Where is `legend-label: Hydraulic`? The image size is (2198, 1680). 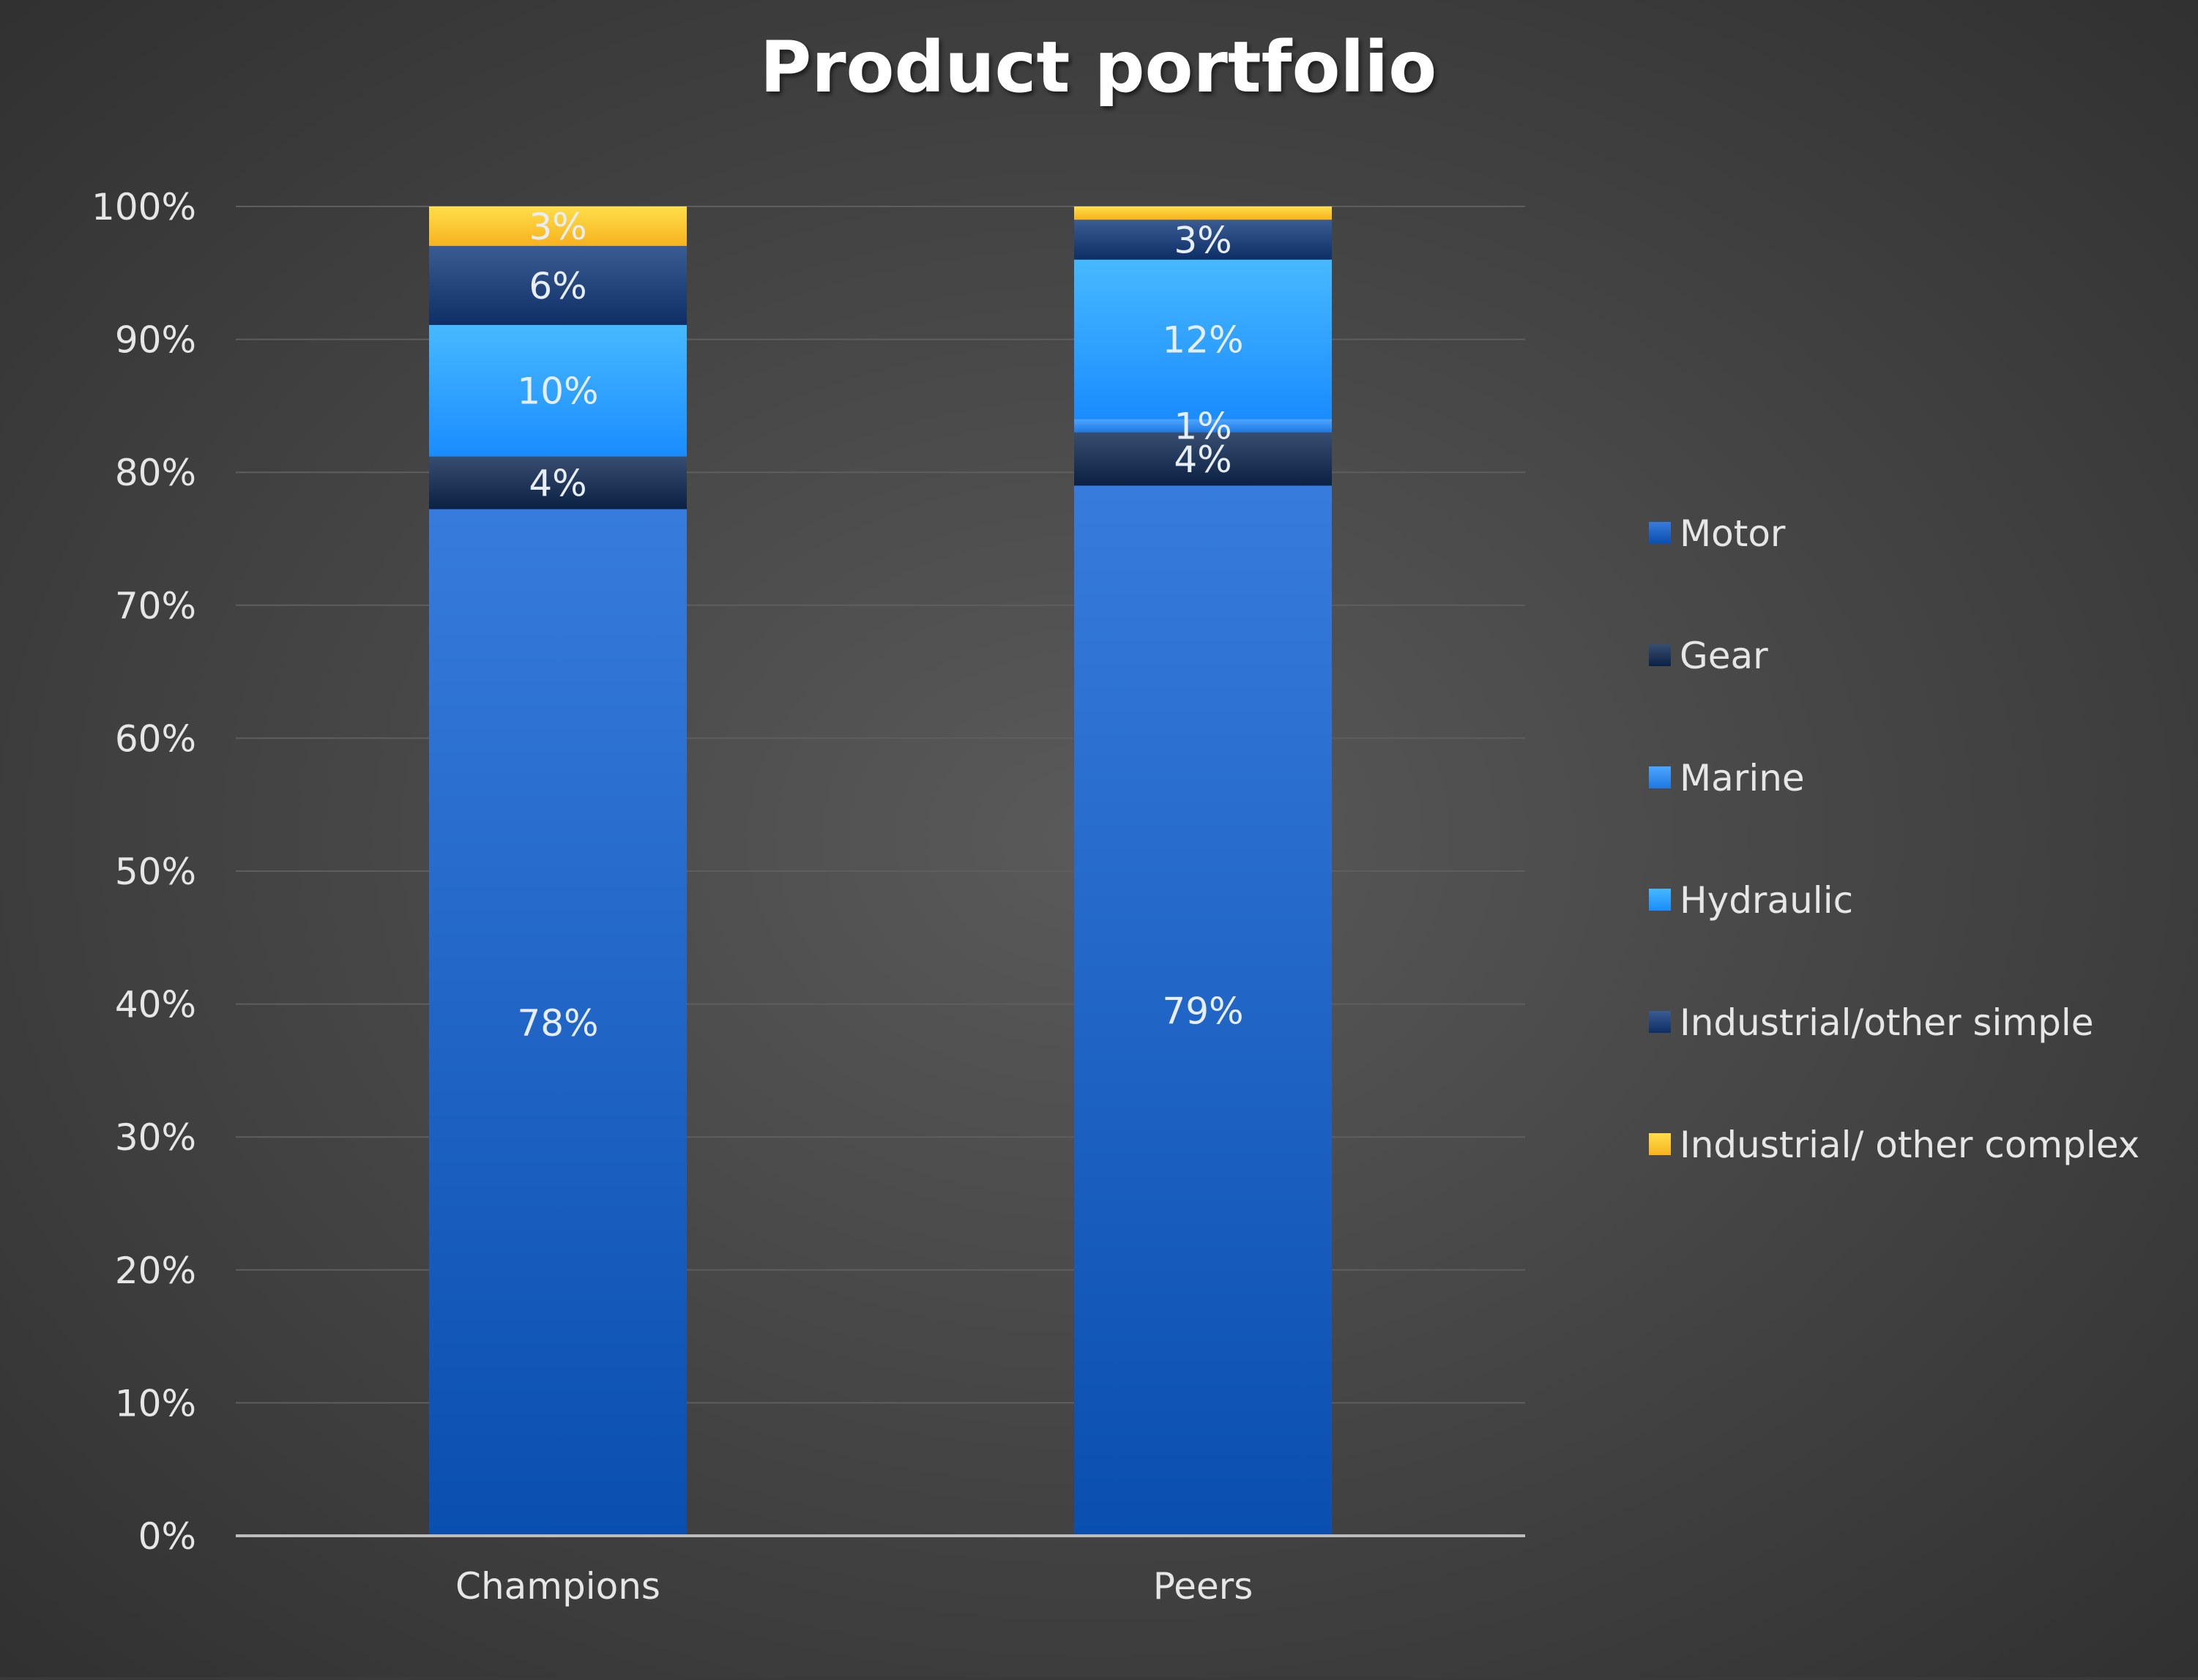
legend-label: Hydraulic is located at coordinates (1767, 900).